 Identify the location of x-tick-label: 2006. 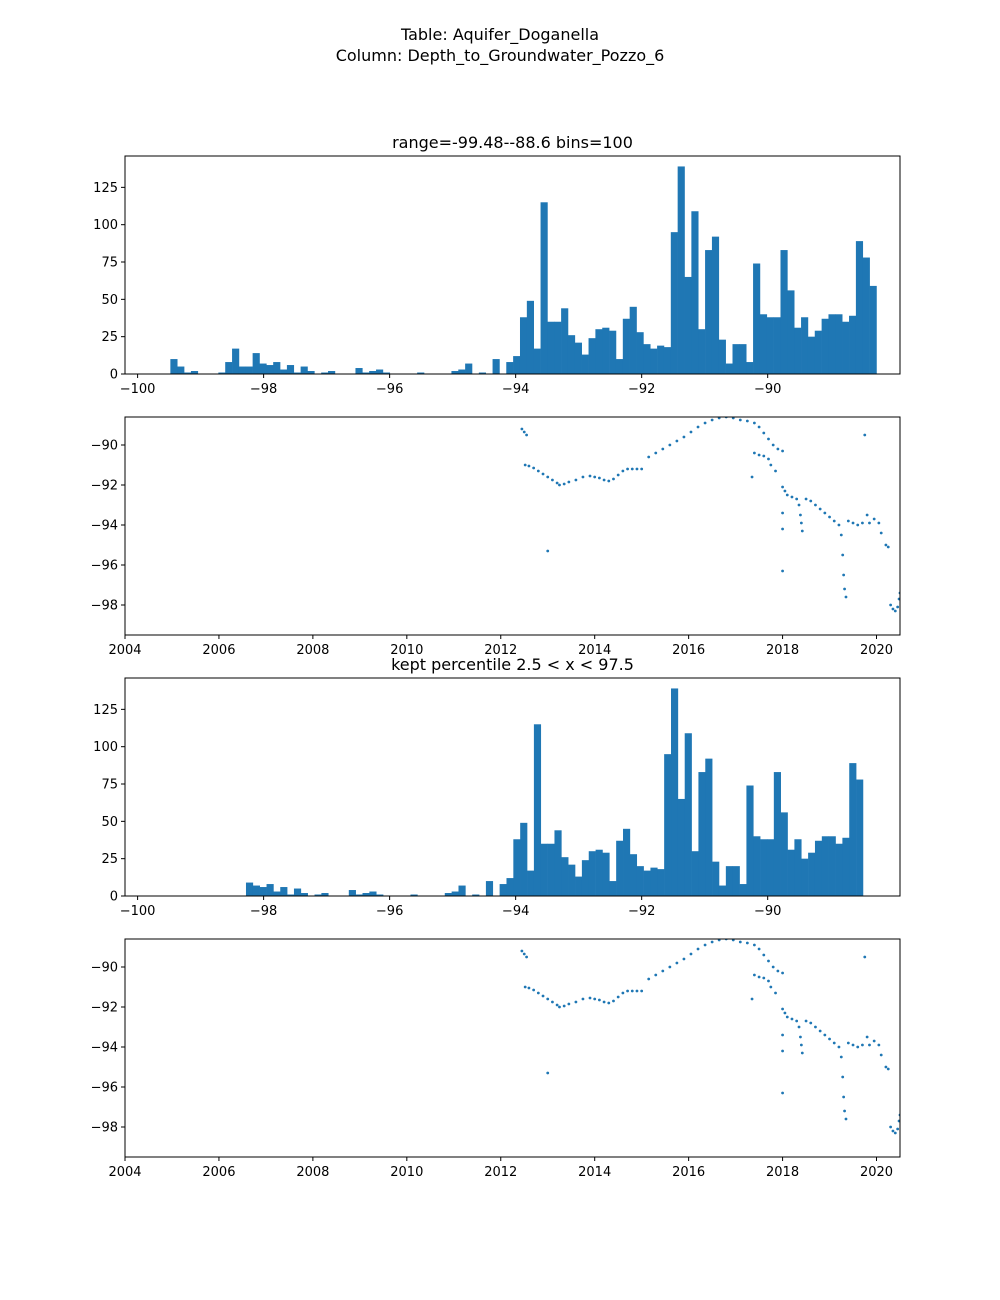
(218, 650).